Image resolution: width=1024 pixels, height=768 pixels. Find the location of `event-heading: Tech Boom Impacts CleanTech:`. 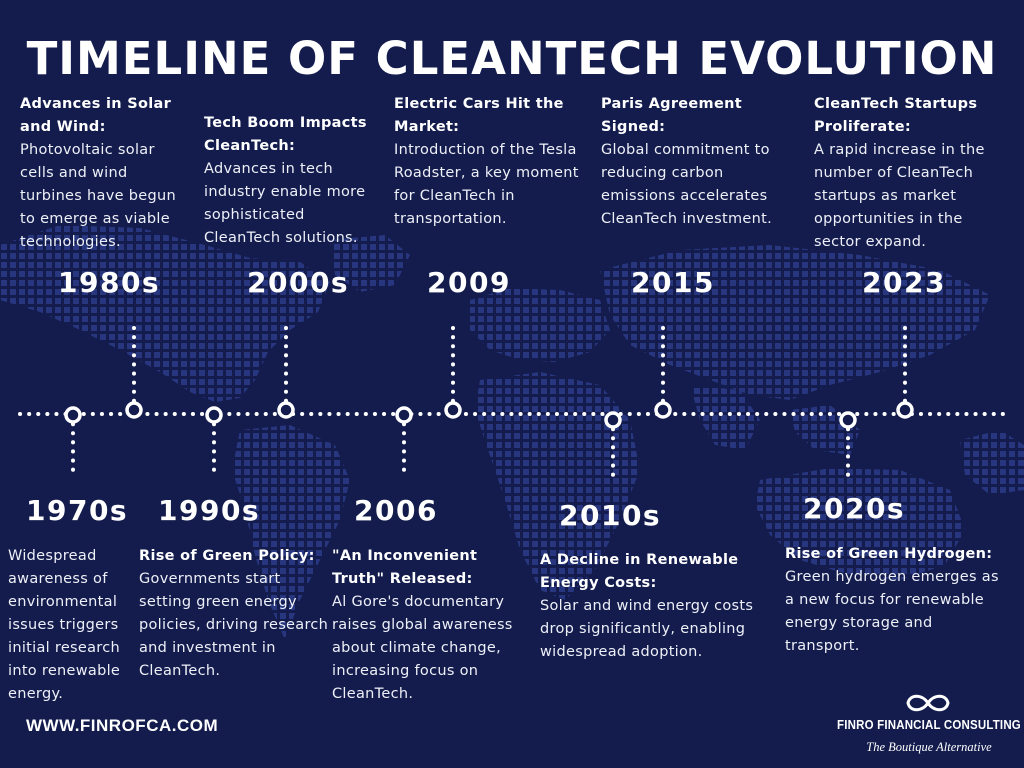

event-heading: Tech Boom Impacts CleanTech: is located at coordinates (285, 134).